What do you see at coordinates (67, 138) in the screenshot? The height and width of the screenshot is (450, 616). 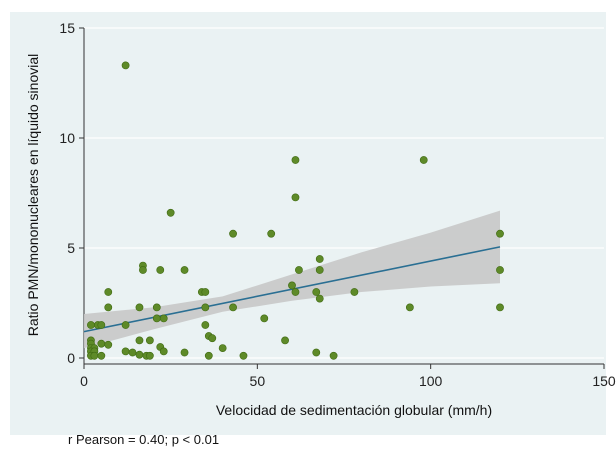 I see `y-tick-label: 10` at bounding box center [67, 138].